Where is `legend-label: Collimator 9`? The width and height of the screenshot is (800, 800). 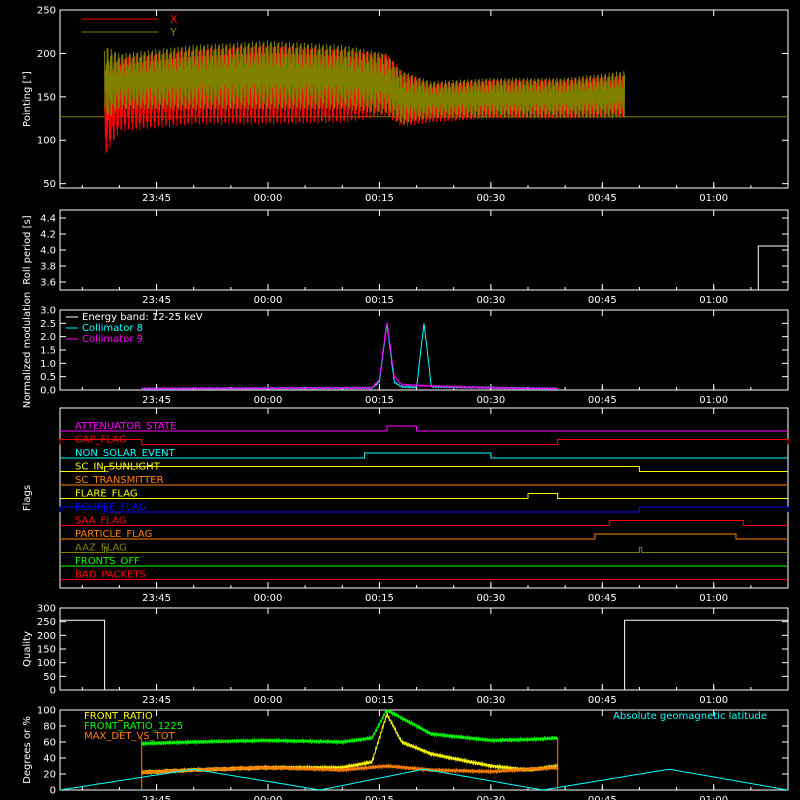
legend-label: Collimator 9 is located at coordinates (112, 339).